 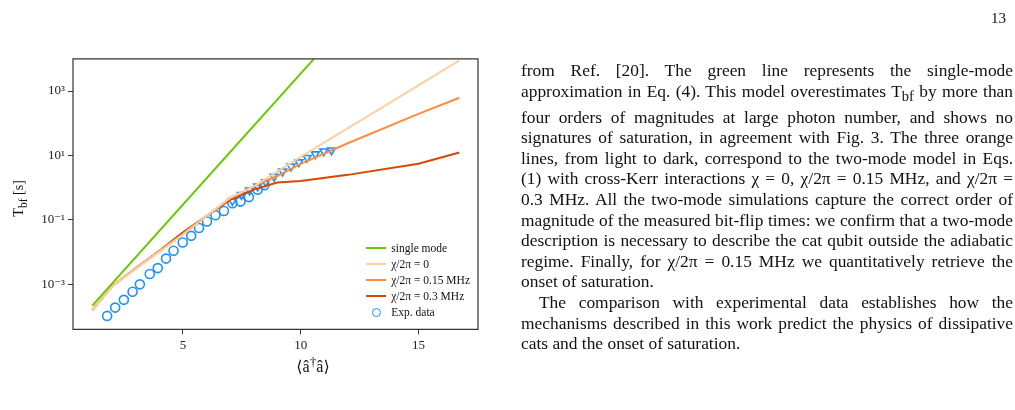 I want to click on y-tick-label: 10⁻³, so click(x=53, y=283).